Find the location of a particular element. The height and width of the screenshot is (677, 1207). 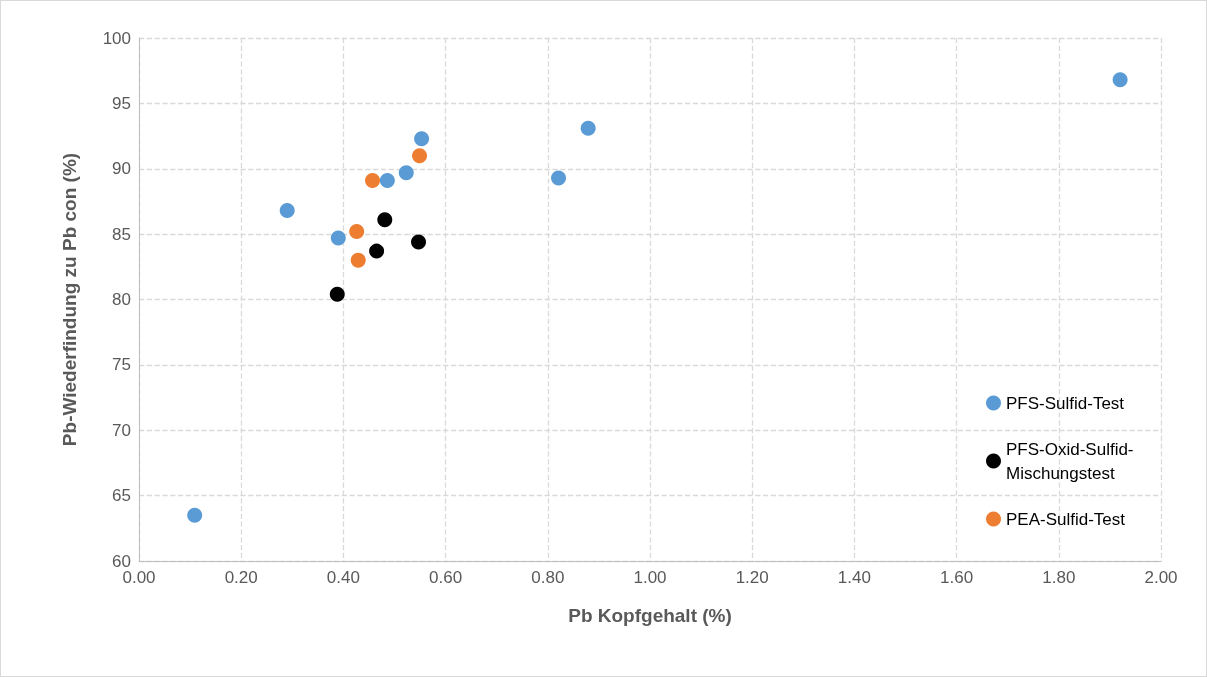

x-tick-label: 0.20 is located at coordinates (241, 577).